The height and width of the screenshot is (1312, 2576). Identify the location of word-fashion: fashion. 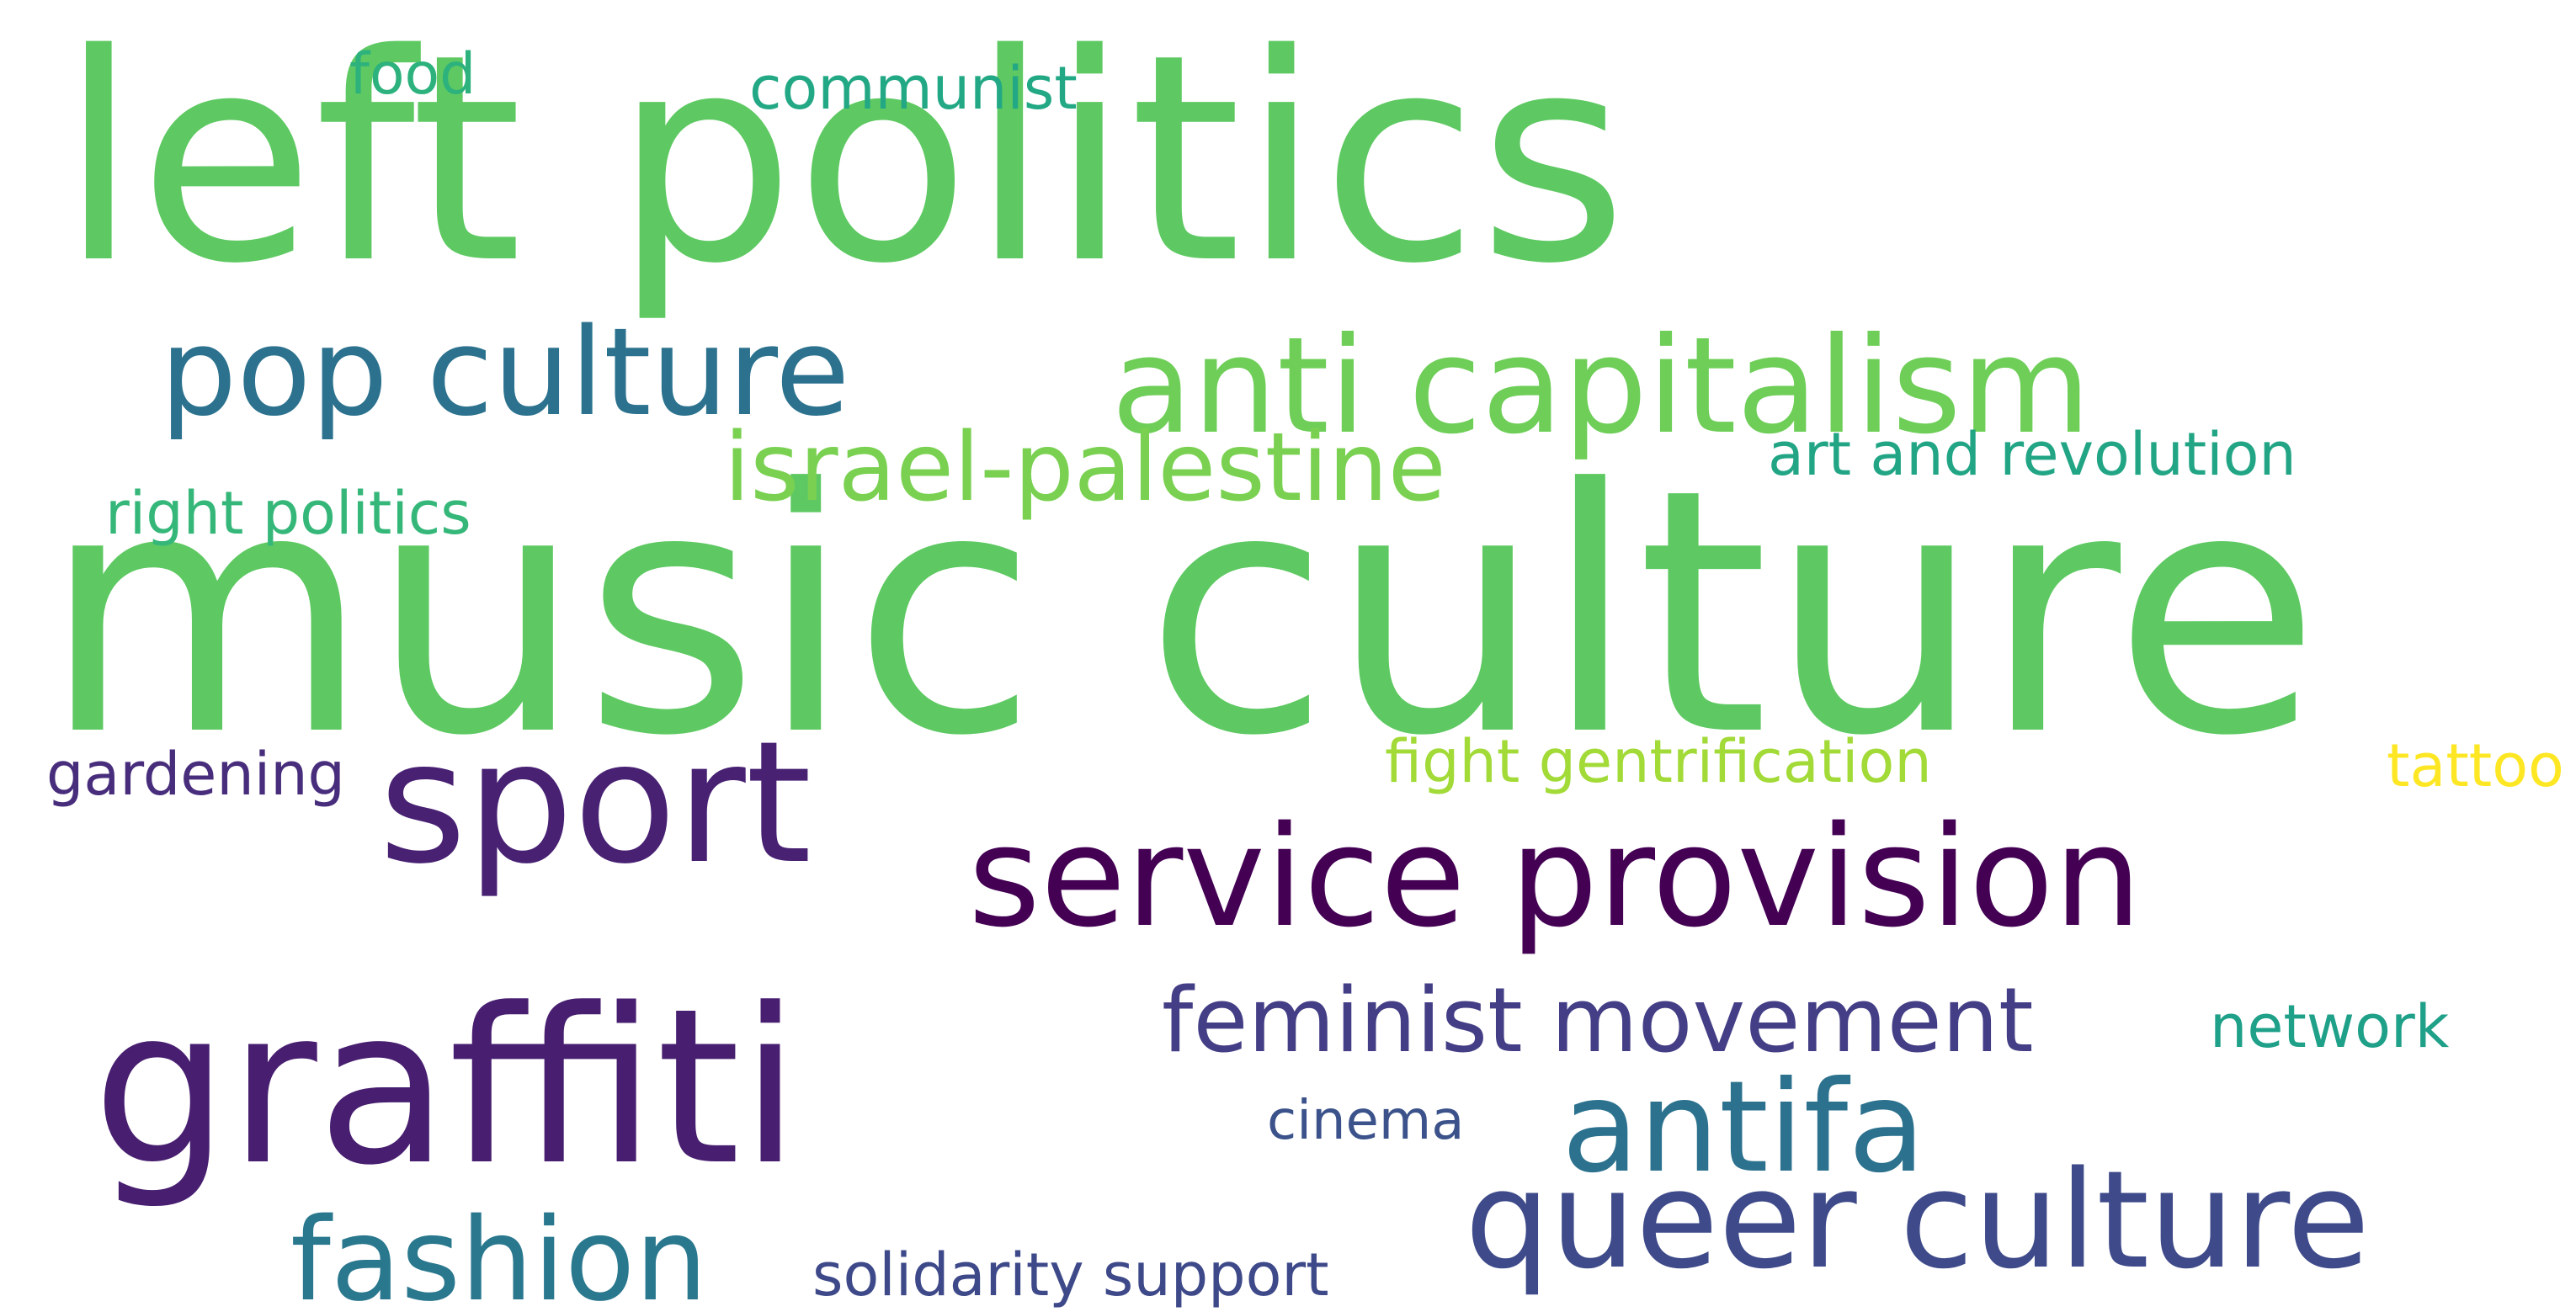
(499, 1253).